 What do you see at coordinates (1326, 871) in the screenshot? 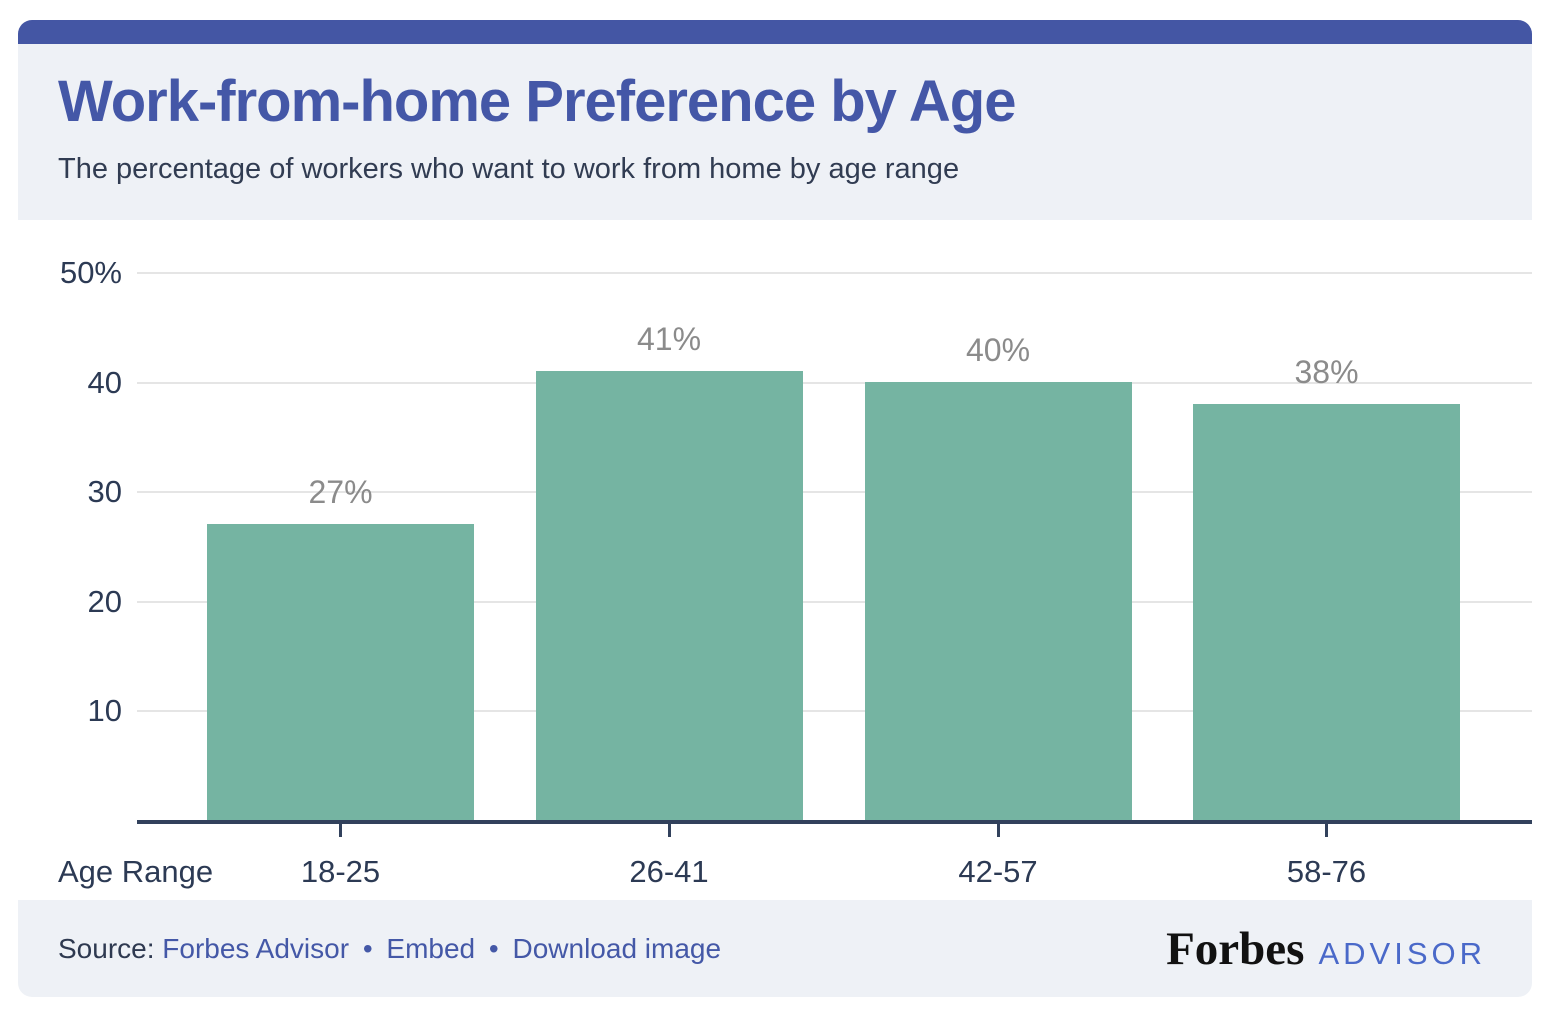
I see `x-tick-label: 58-76` at bounding box center [1326, 871].